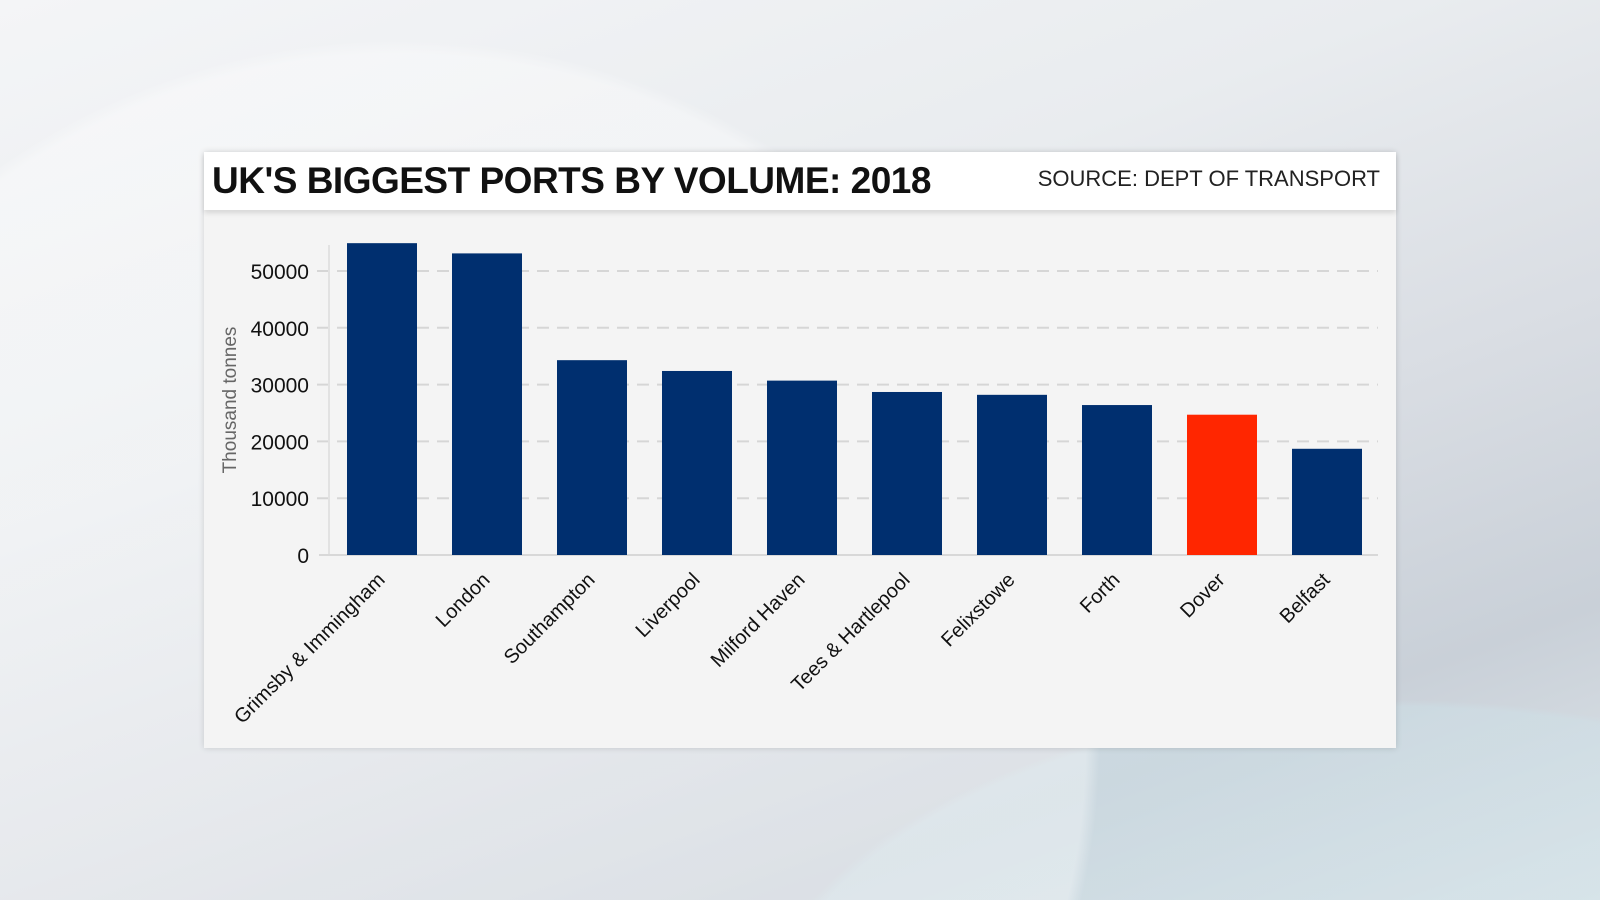 Image resolution: width=1600 pixels, height=900 pixels. I want to click on x-tick-label: Felixstowe, so click(978, 610).